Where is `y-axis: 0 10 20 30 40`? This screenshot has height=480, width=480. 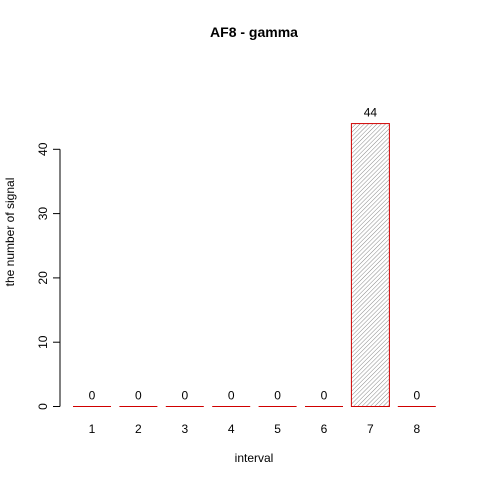
y-axis: 0 10 20 30 40 is located at coordinates (48, 276).